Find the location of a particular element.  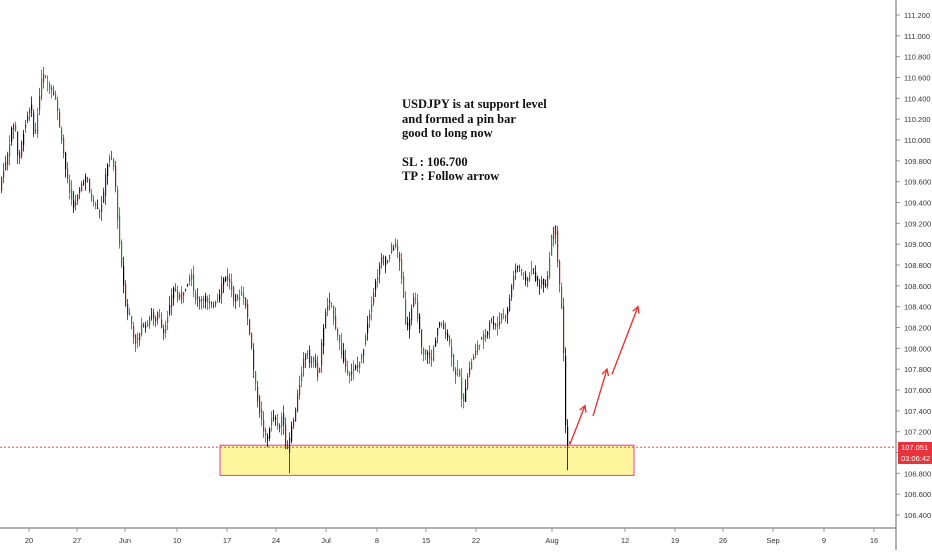

x-tick-label: Aug is located at coordinates (551, 540).